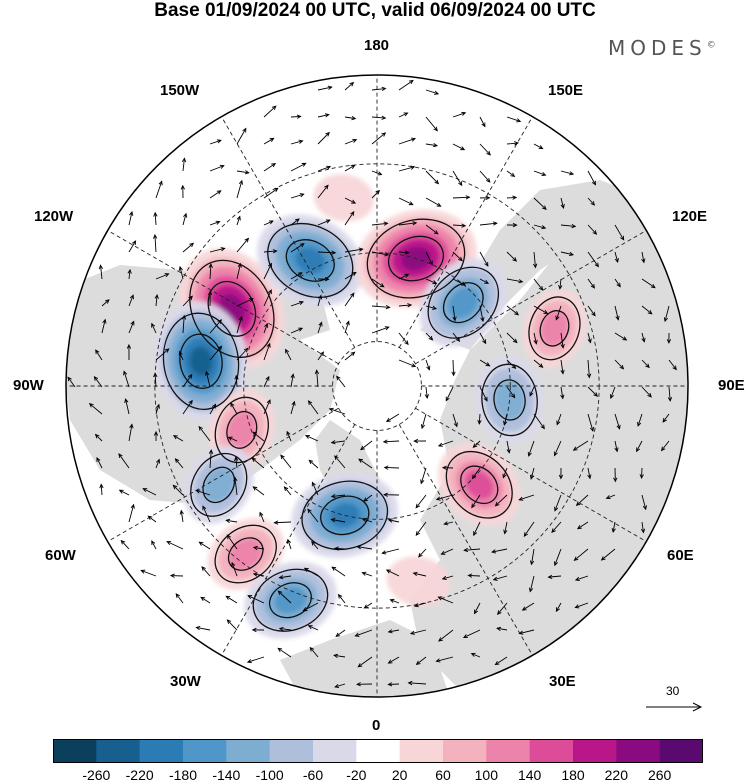  What do you see at coordinates (28, 385) in the screenshot?
I see `lon-label-90w: 90W` at bounding box center [28, 385].